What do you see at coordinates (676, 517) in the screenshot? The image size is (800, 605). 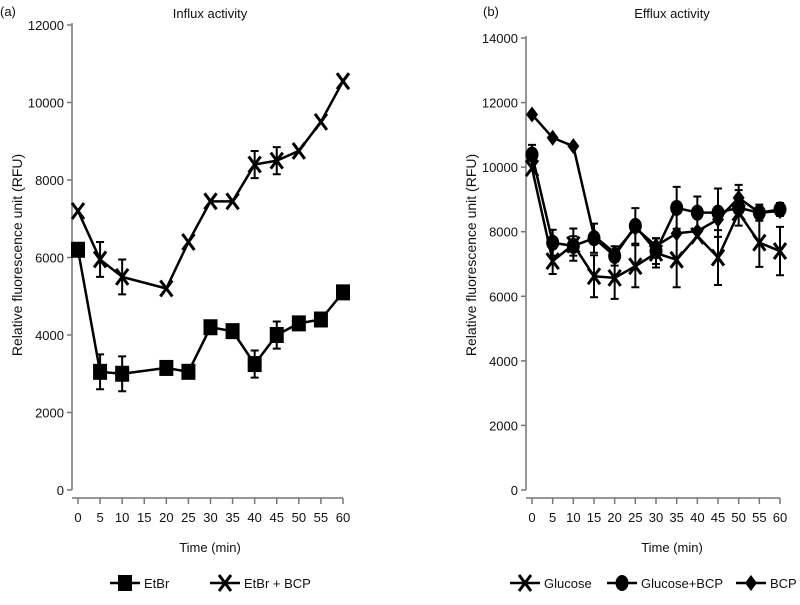 I see `x-tick-label: 35` at bounding box center [676, 517].